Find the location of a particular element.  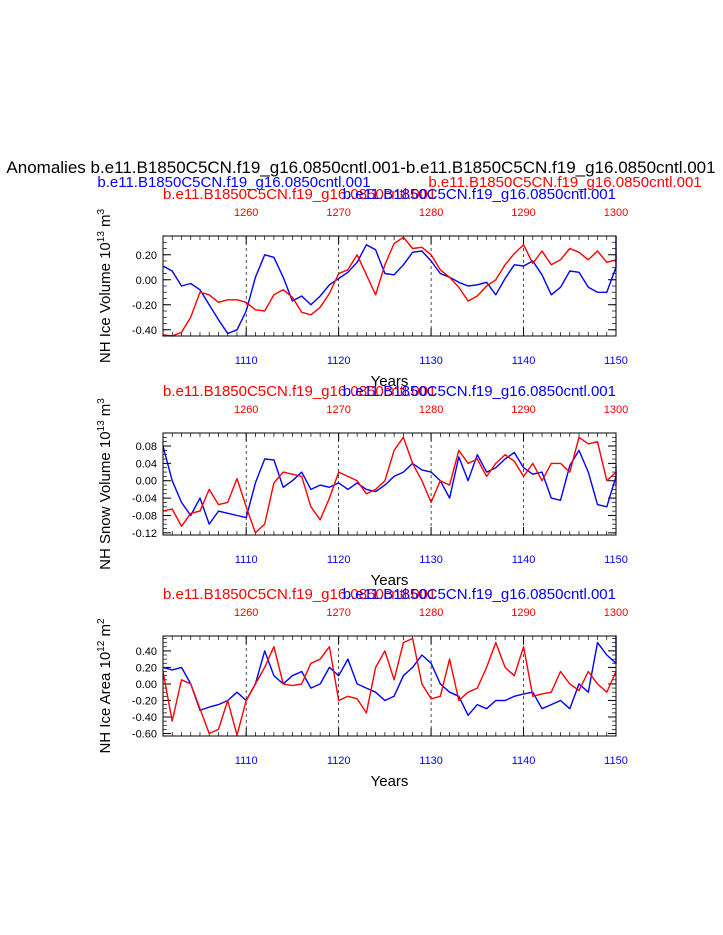

y-axis-label-part: NH Ice Area 10 is located at coordinates (105, 703).